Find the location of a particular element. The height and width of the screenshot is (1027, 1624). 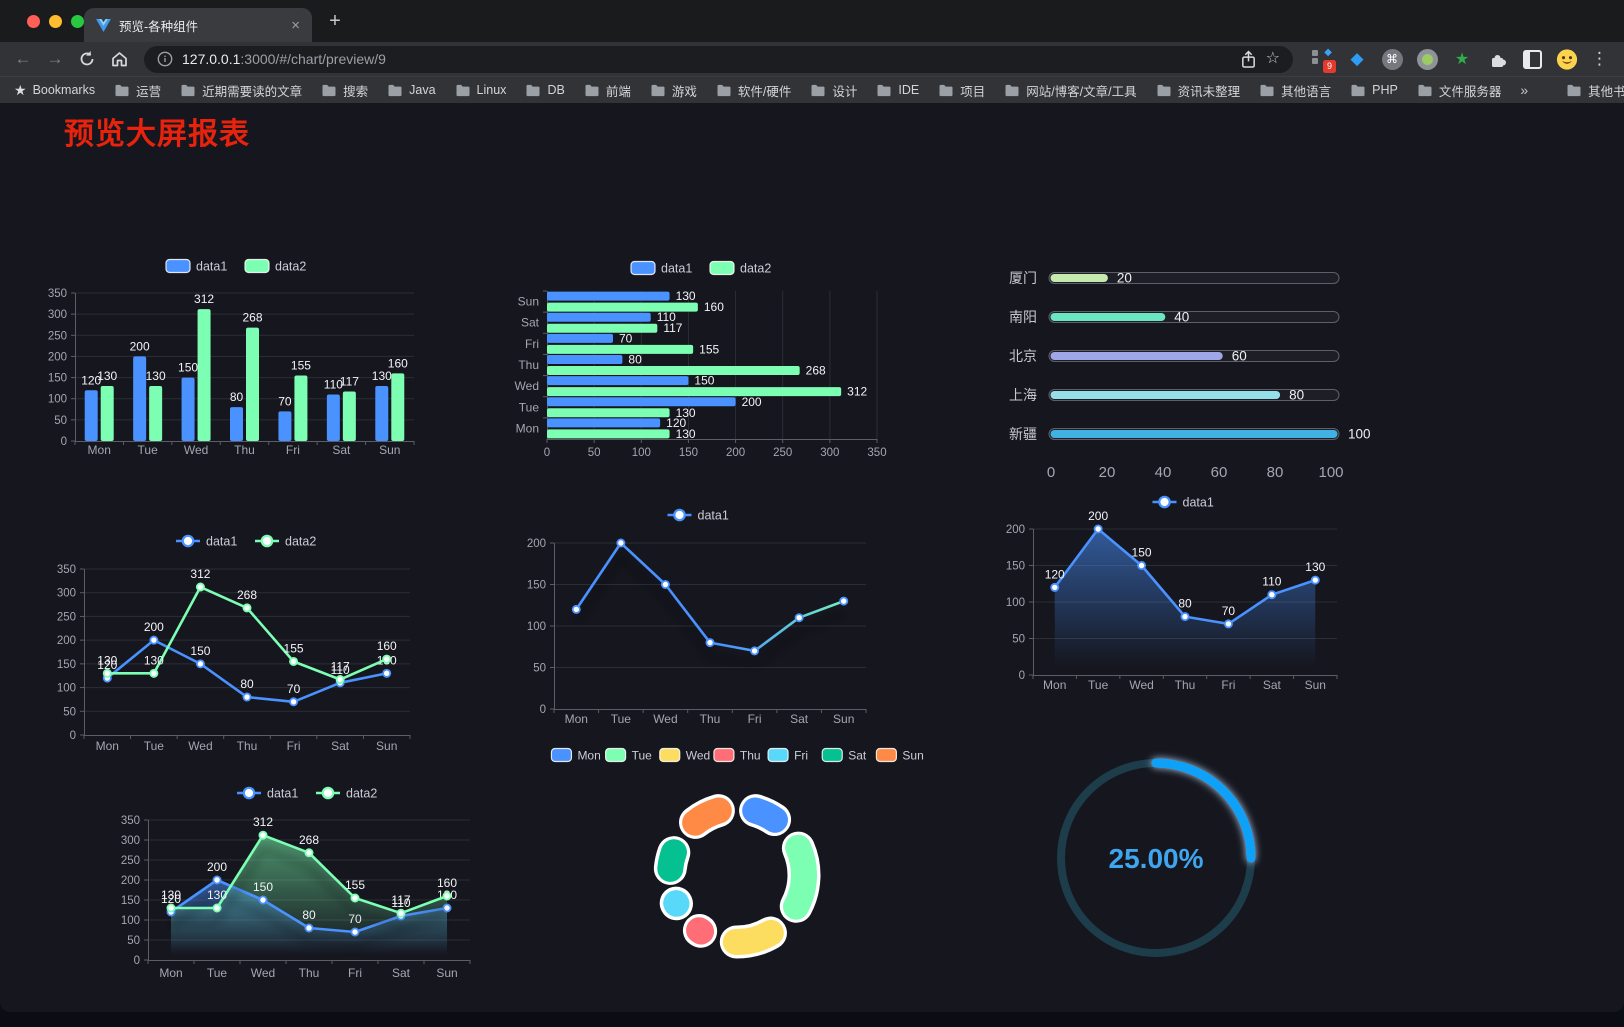

bookmark-star-icon: ☆ is located at coordinates (1272, 58).